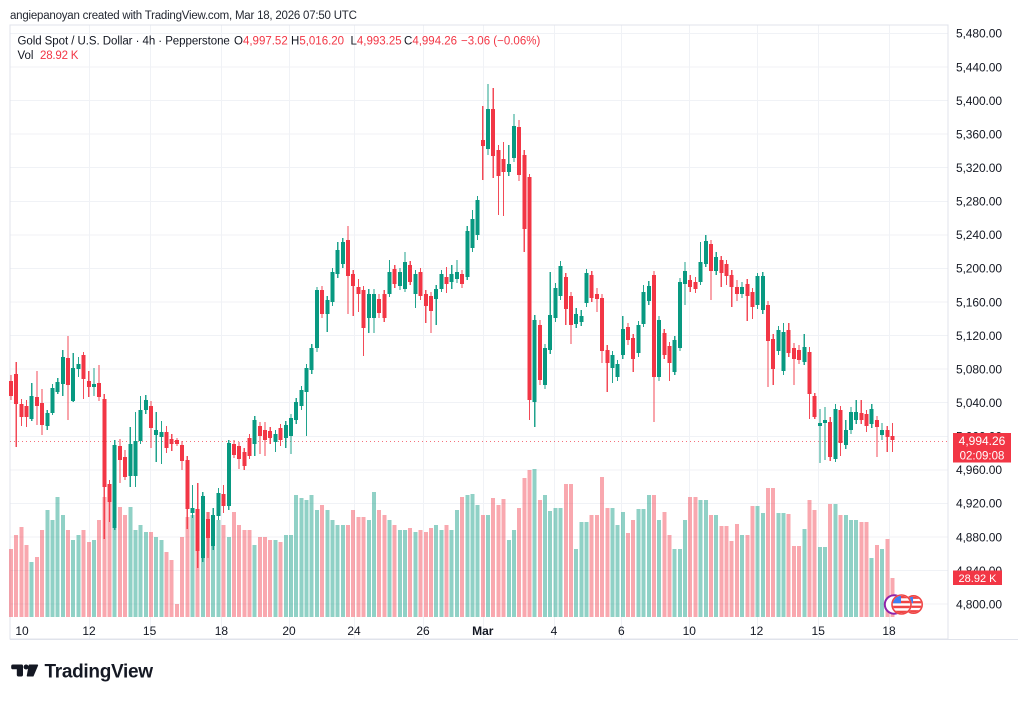 The image size is (1024, 704). What do you see at coordinates (99, 672) in the screenshot?
I see `svg-text: TradingView` at bounding box center [99, 672].